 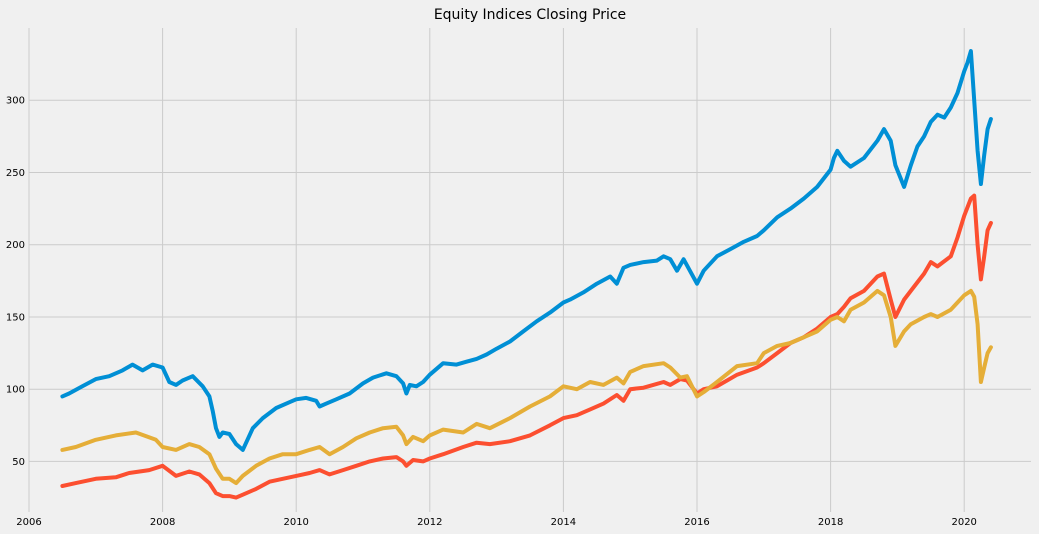 I want to click on x-tick-label: 2010, so click(x=295, y=522).